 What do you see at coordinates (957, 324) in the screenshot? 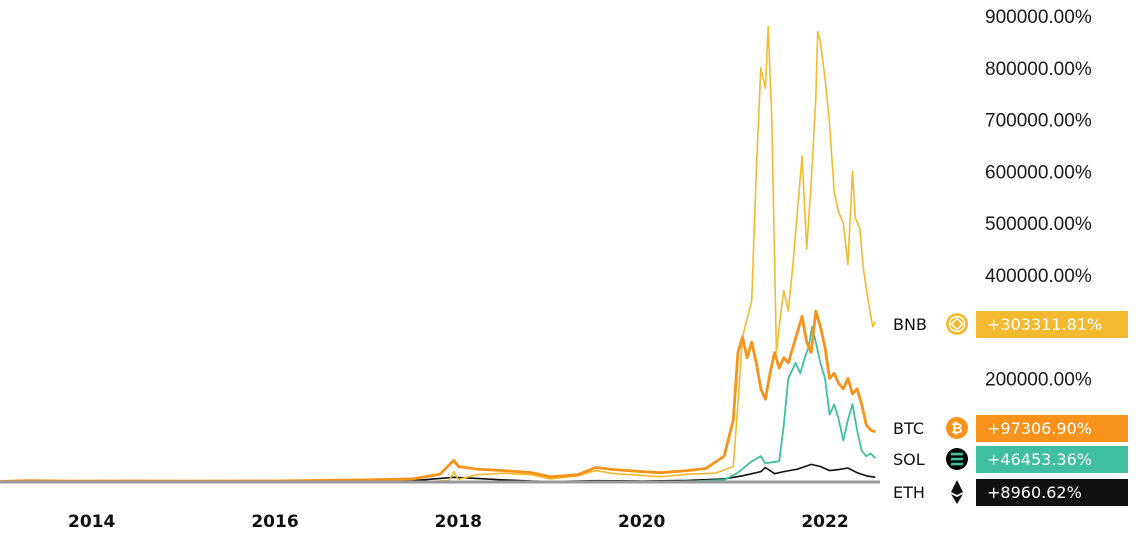
I see `bnb-icon` at bounding box center [957, 324].